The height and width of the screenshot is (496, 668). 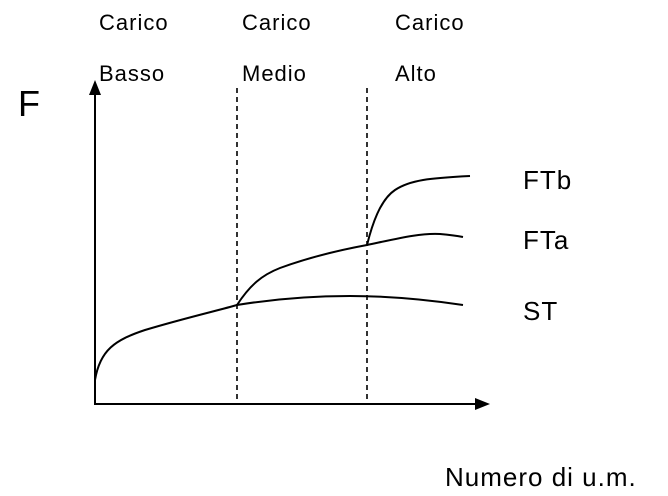 What do you see at coordinates (416, 74) in the screenshot?
I see `zone-high-label-line2: Alto` at bounding box center [416, 74].